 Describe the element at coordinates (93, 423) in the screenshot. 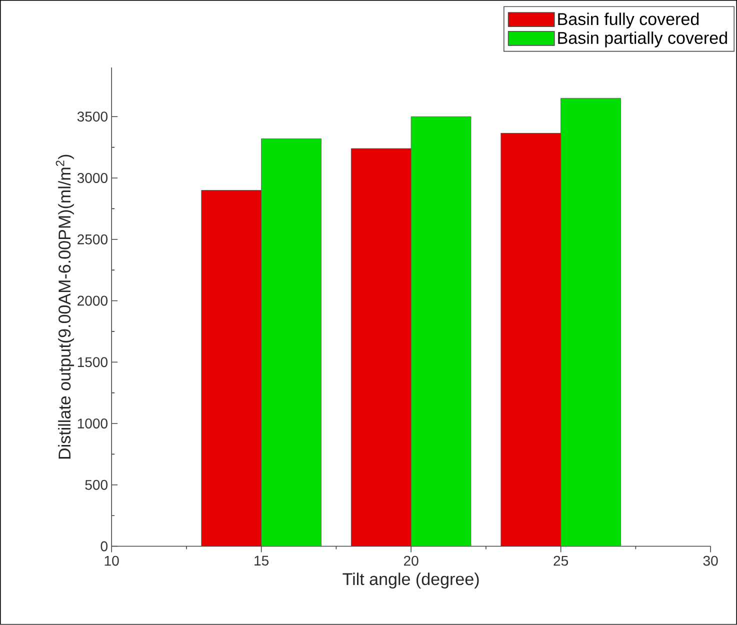

I see `y-tick-label: 1000` at that location.